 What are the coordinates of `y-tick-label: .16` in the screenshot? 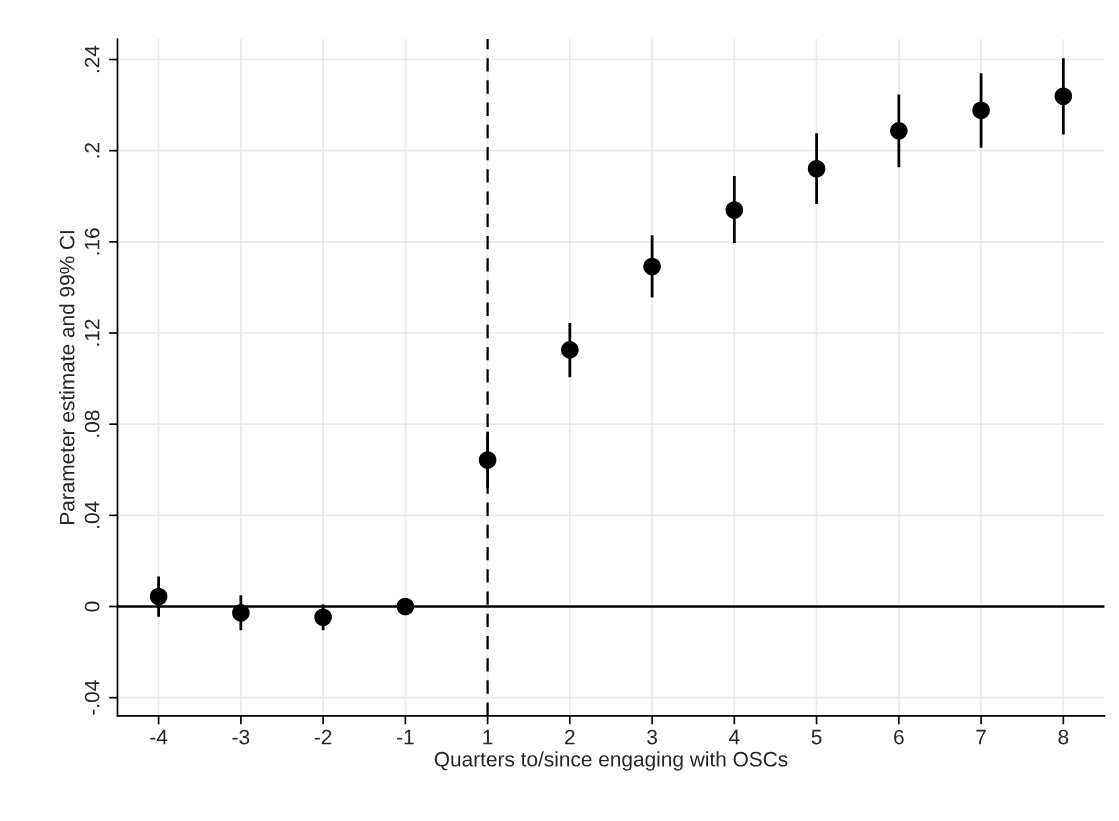 It's located at (92, 241).